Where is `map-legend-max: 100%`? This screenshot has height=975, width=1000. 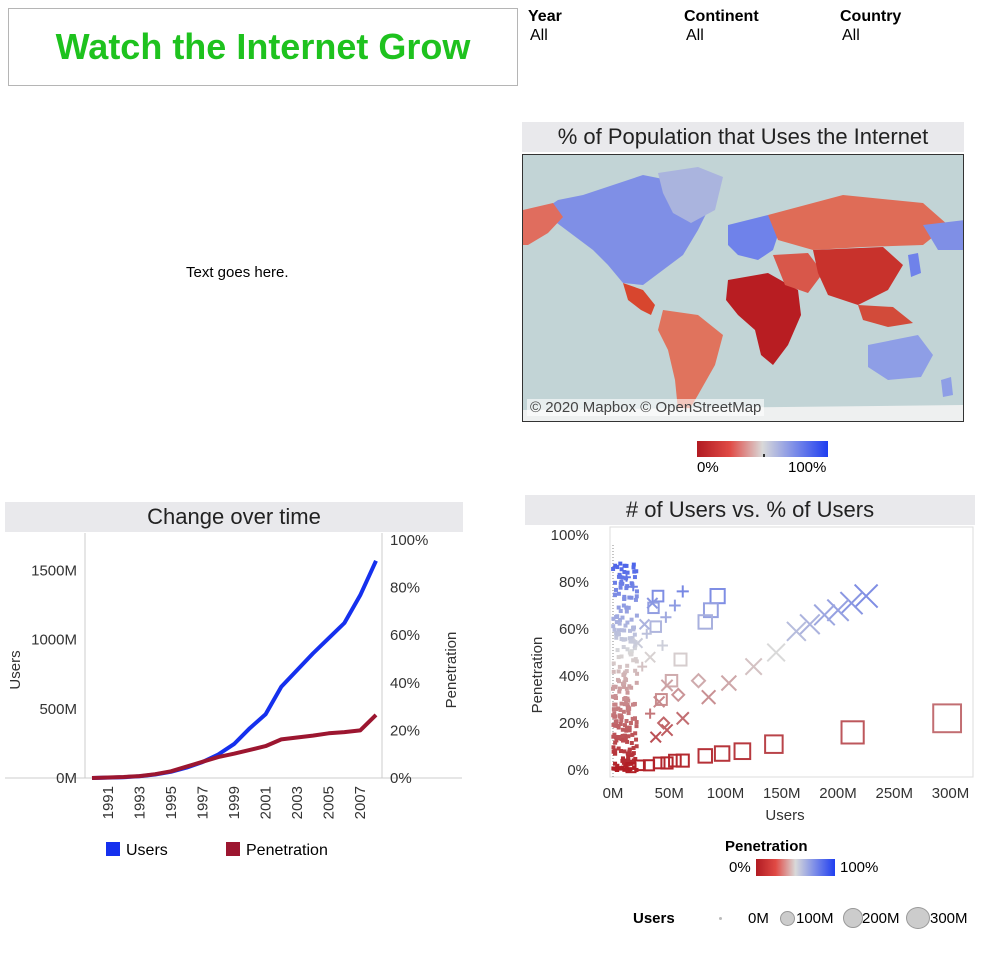 map-legend-max: 100% is located at coordinates (807, 467).